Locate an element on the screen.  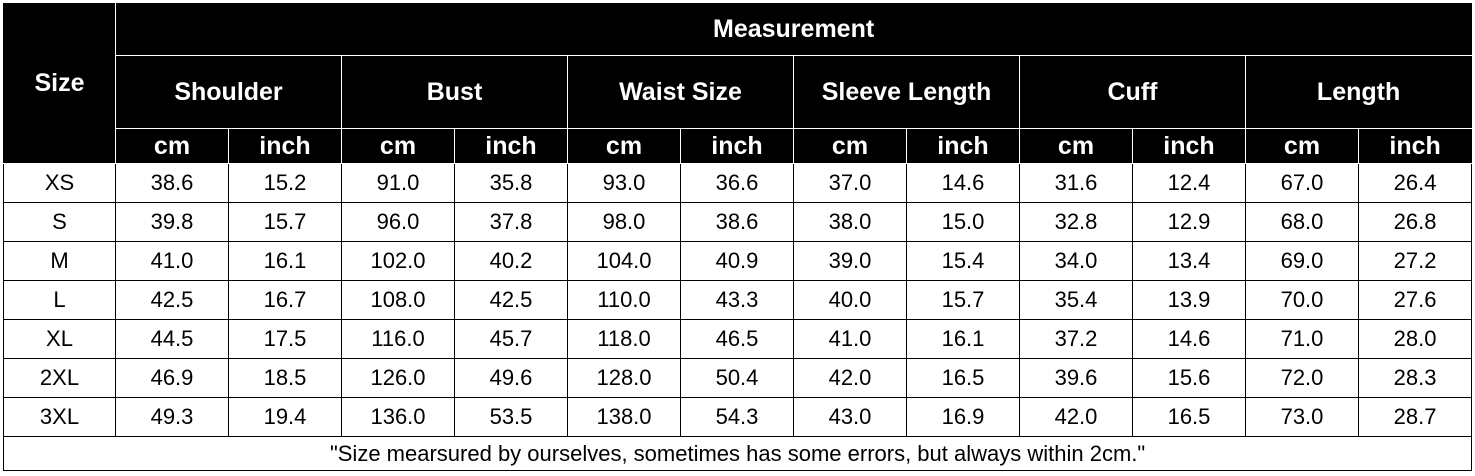
value-cell: 136.0 is located at coordinates (398, 417).